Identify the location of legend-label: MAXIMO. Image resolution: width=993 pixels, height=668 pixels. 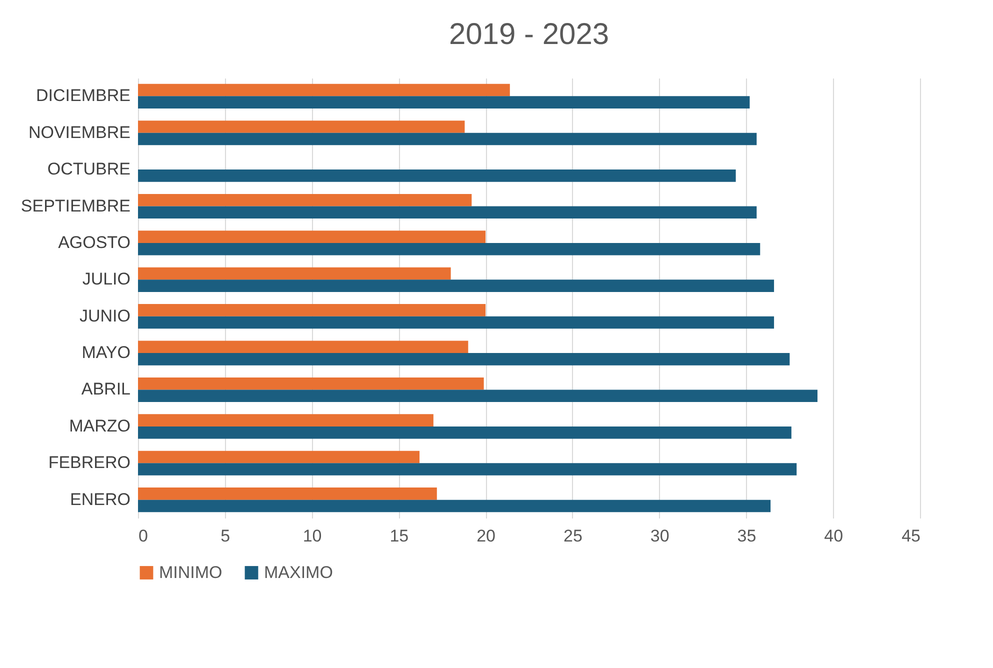
(298, 572).